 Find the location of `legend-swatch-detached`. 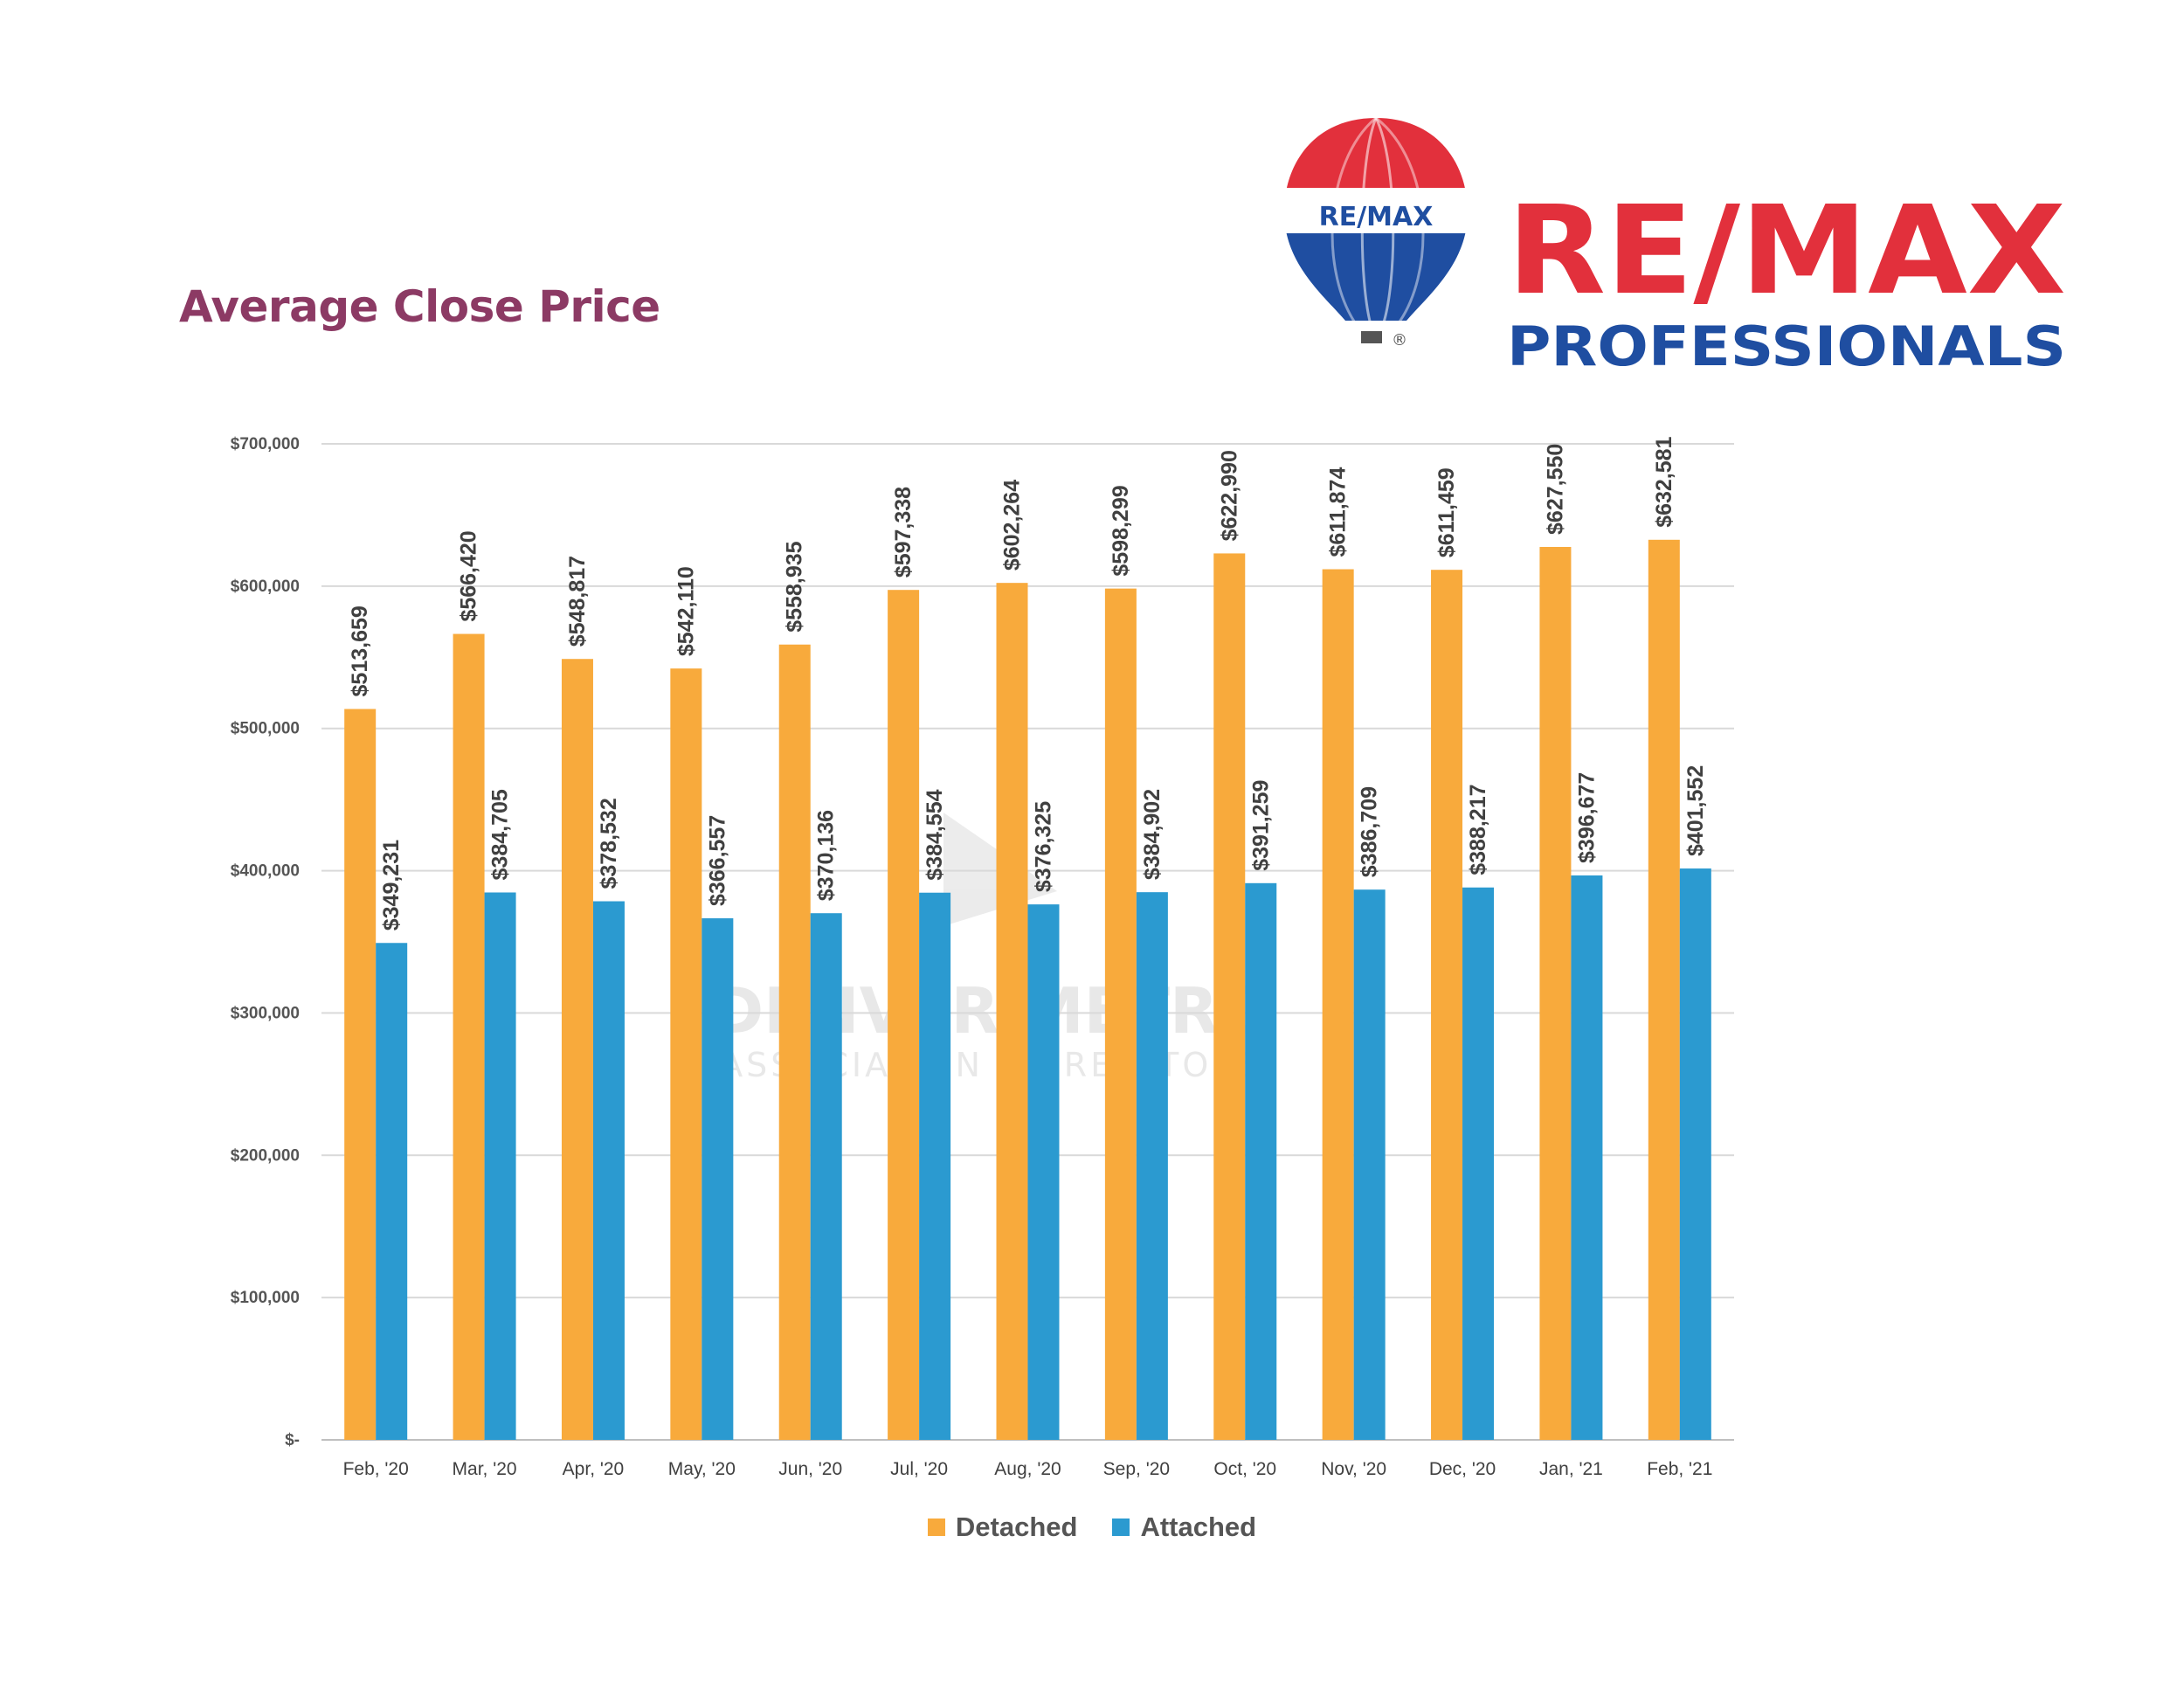

legend-swatch-detached is located at coordinates (936, 1527).